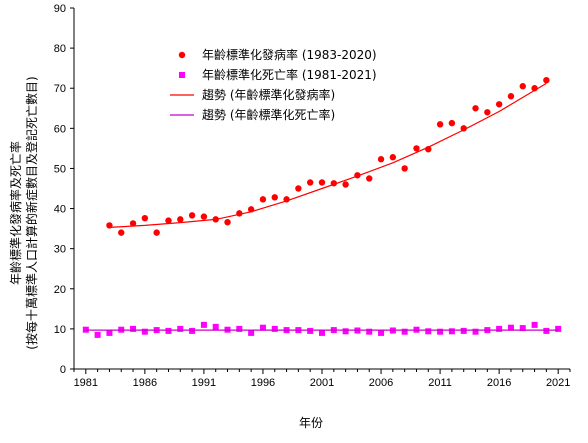 This screenshot has height=443, width=588. I want to click on x-tick-label: 1986, so click(145, 383).